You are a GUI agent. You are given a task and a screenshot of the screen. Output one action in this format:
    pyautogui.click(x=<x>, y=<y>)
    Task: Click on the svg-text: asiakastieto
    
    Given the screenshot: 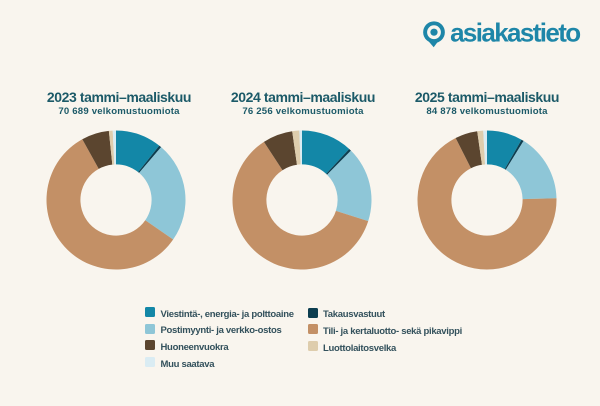 What is the action you would take?
    pyautogui.click(x=515, y=33)
    